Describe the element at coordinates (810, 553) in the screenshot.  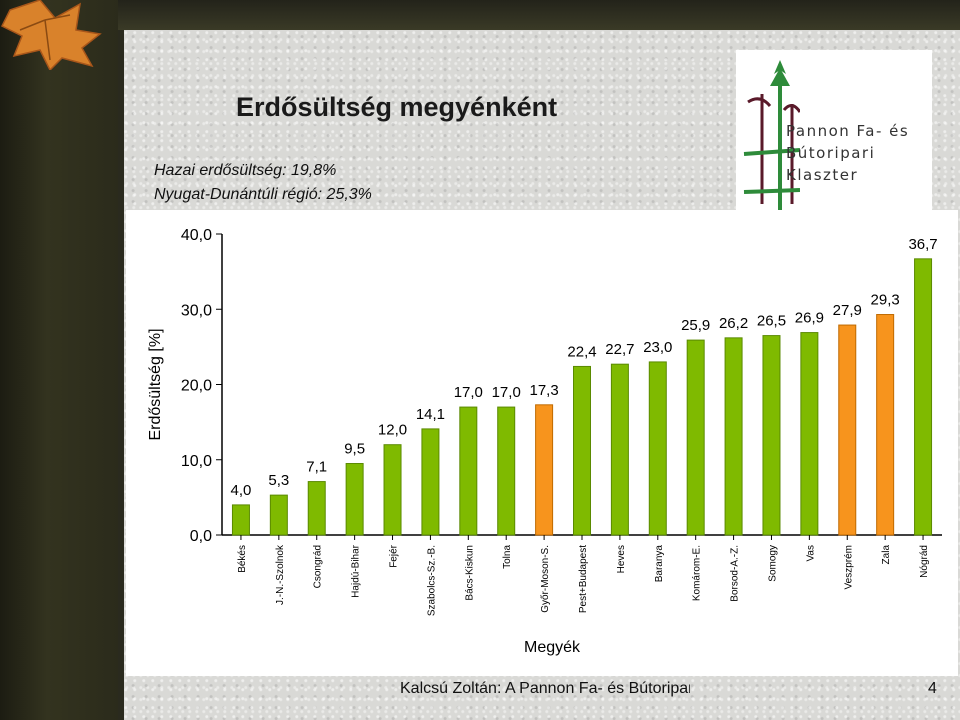
I see `x-tick-label: Vas` at that location.